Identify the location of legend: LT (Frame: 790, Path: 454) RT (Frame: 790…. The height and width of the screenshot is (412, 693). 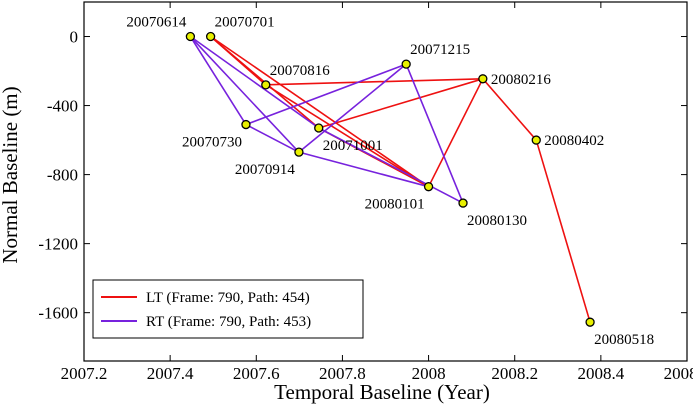
(228, 309).